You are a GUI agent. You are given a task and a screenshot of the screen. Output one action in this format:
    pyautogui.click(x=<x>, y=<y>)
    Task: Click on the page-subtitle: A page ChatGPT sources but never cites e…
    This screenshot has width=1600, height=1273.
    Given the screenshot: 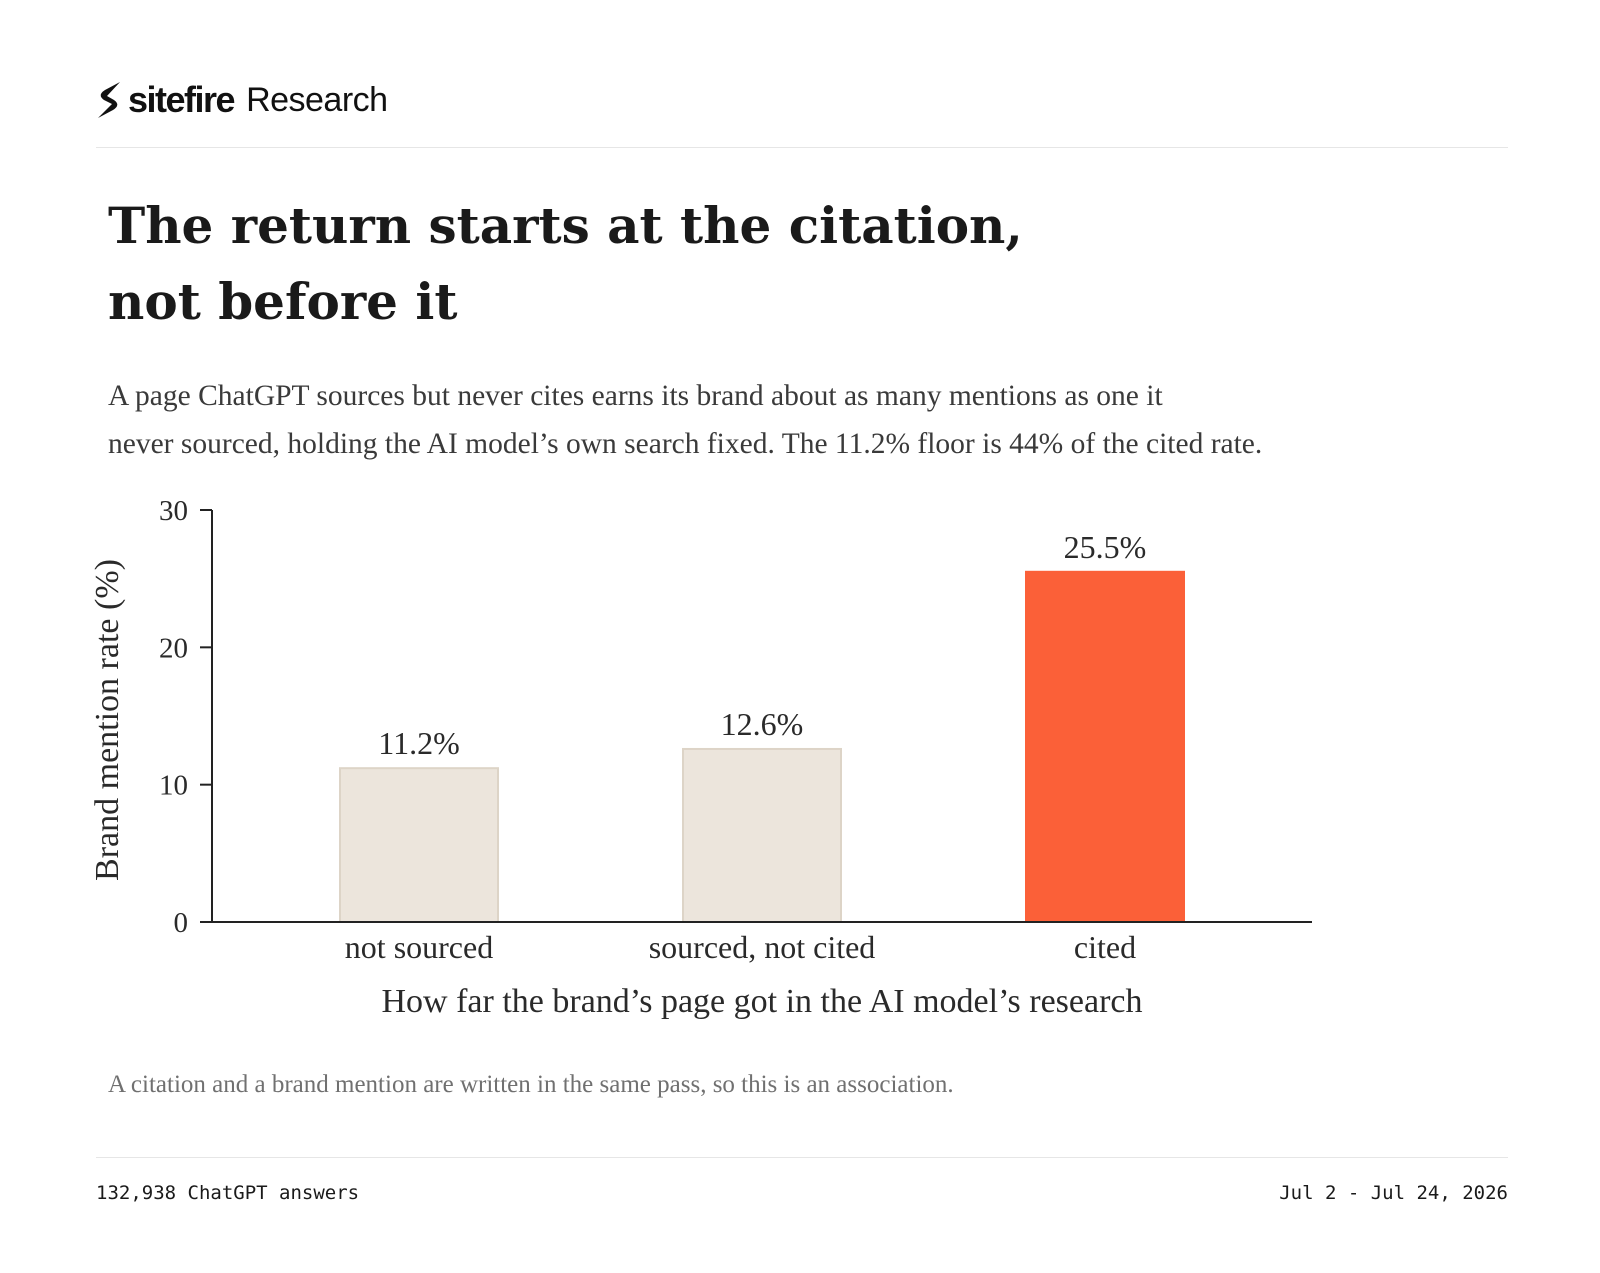 What is the action you would take?
    pyautogui.click(x=818, y=420)
    